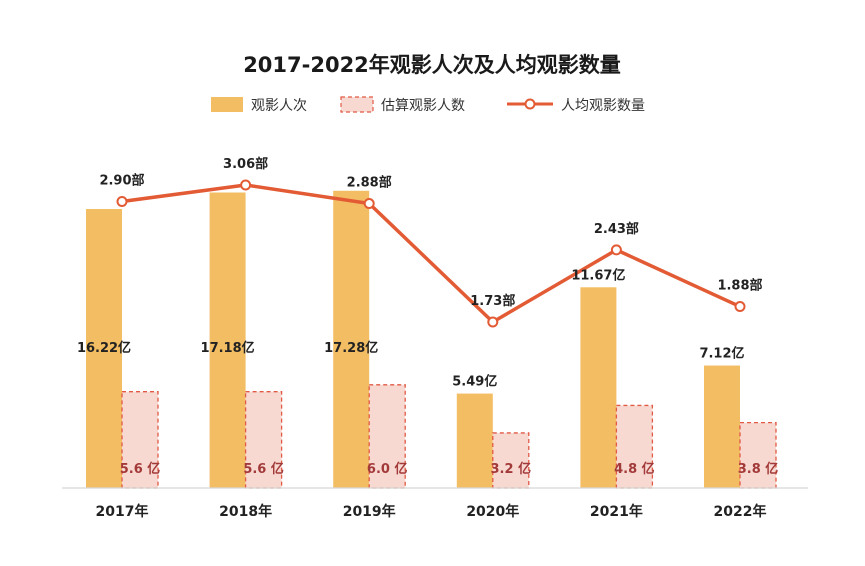 Image resolution: width=865 pixels, height=566 pixels. I want to click on x-tick-label-0: 2017年, so click(122, 511).